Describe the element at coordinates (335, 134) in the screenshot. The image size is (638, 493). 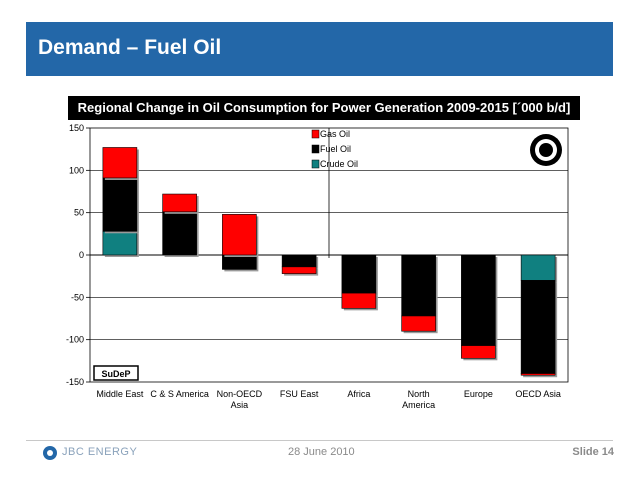
I see `legend-label: Gas Oil` at that location.